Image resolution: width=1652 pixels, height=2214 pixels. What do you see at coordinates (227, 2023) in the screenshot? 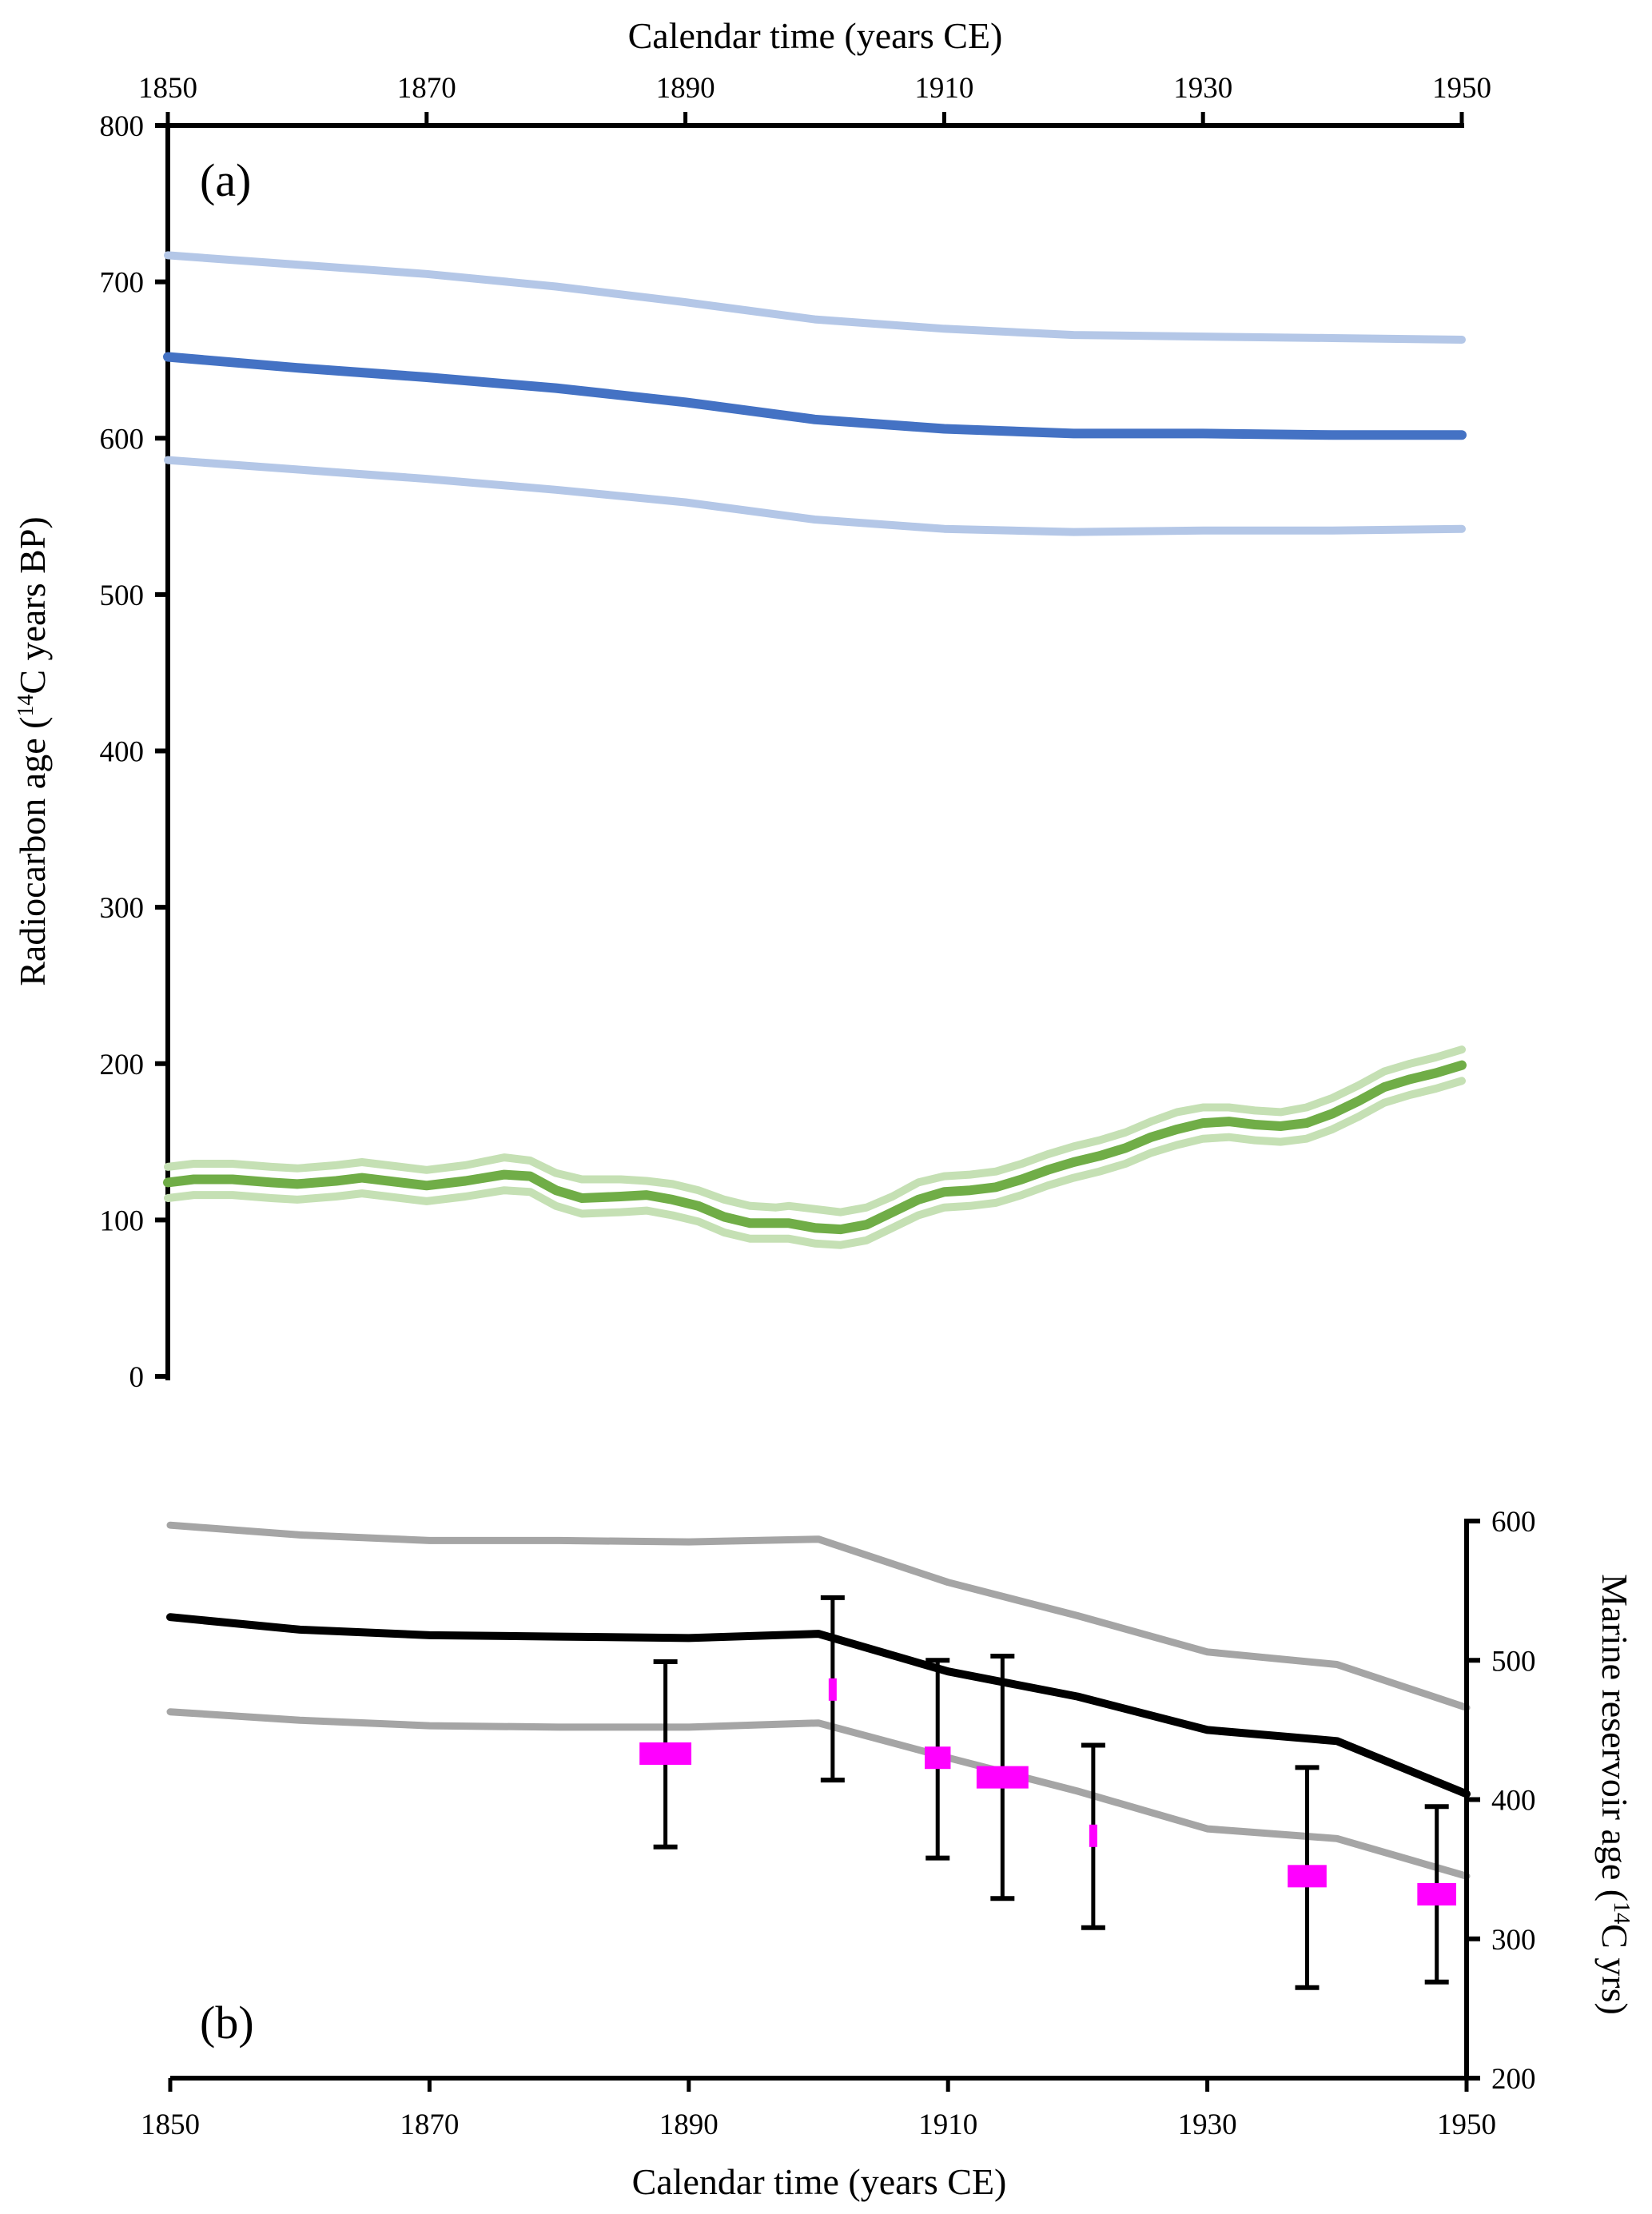
I see `panel-b-label: (b)` at bounding box center [227, 2023].